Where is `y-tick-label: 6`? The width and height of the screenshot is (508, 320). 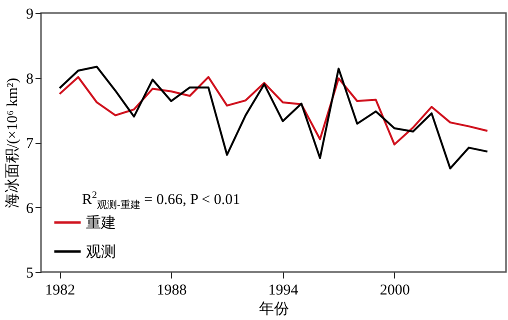
y-tick-label: 6 is located at coordinates (30, 208).